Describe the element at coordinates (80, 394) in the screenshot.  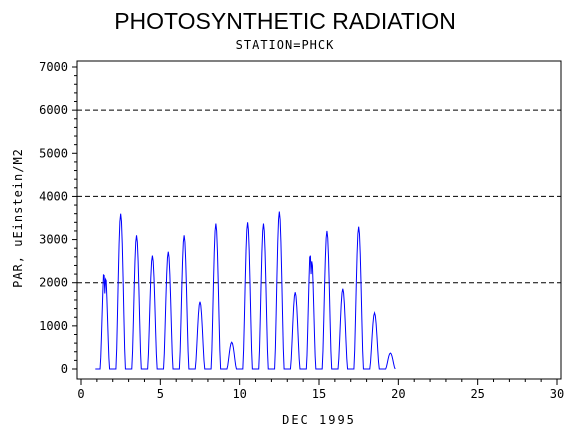
I see `x-tick-label: 0` at that location.